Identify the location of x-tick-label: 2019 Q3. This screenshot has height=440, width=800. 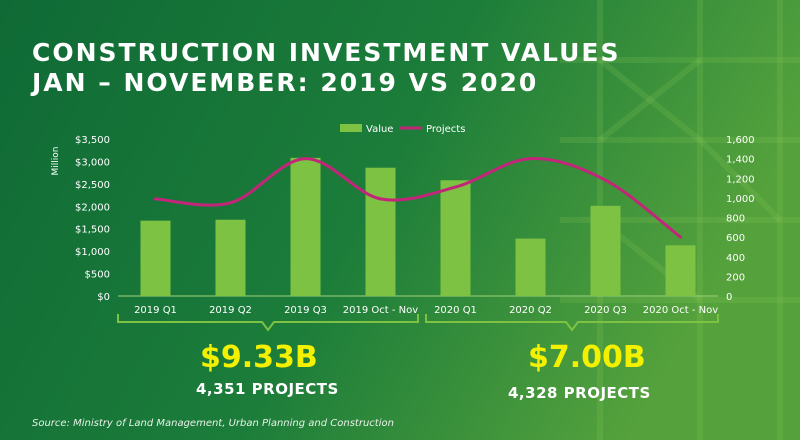
(305, 310).